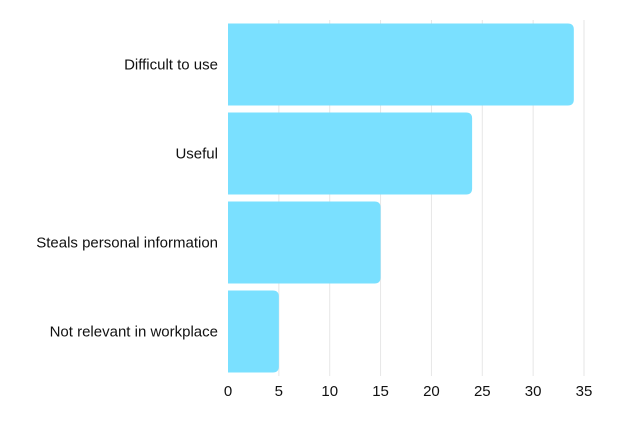 The image size is (643, 432). I want to click on x-tick-label: 0, so click(228, 391).